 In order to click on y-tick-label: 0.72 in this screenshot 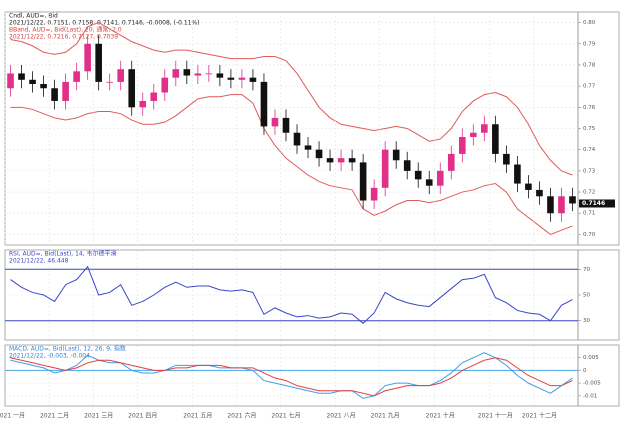, I will do `click(589, 193)`.